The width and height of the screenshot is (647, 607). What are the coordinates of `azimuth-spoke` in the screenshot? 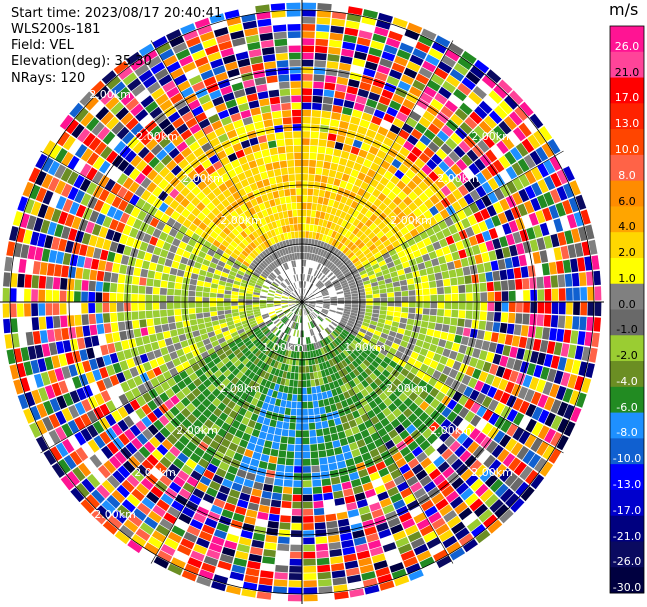 It's located at (377, 171).